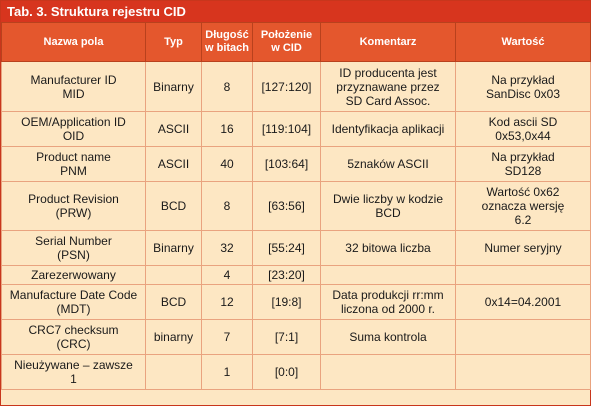 This screenshot has height=406, width=591. What do you see at coordinates (227, 372) in the screenshot?
I see `cell-bits: 1` at bounding box center [227, 372].